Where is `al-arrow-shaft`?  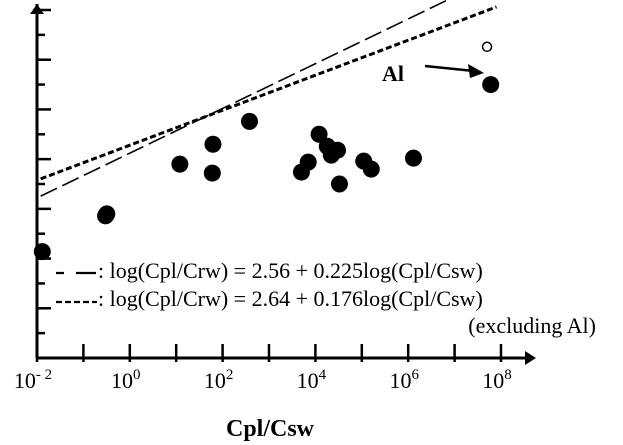
al-arrow-shaft is located at coordinates (449, 68).